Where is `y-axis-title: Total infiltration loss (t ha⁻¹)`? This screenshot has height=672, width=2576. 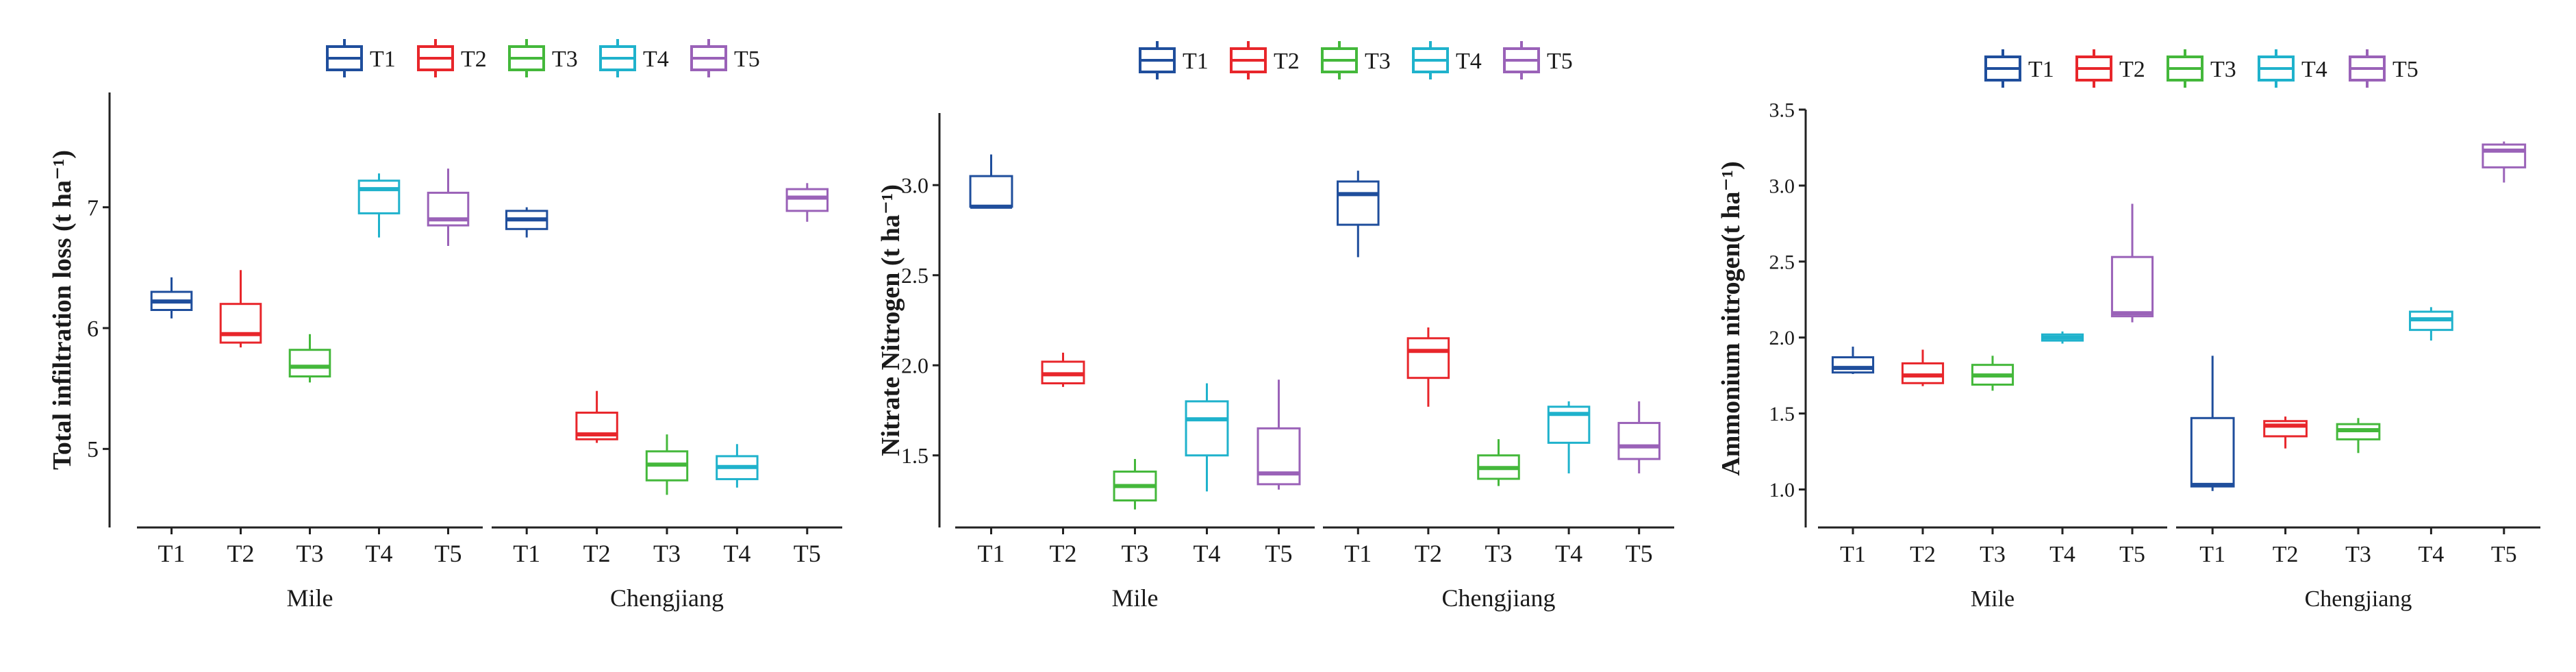 y-axis-title: Total infiltration loss (t ha⁻¹) is located at coordinates (63, 310).